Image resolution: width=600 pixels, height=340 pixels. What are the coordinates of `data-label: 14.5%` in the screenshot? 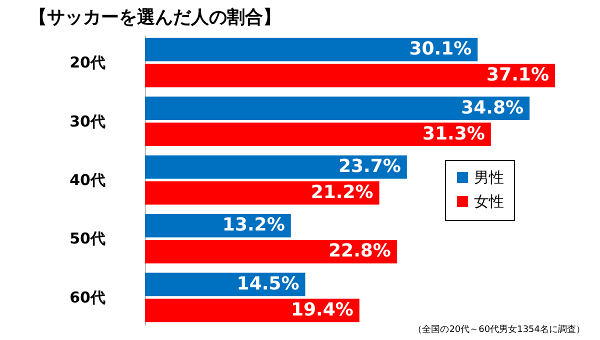 It's located at (268, 283).